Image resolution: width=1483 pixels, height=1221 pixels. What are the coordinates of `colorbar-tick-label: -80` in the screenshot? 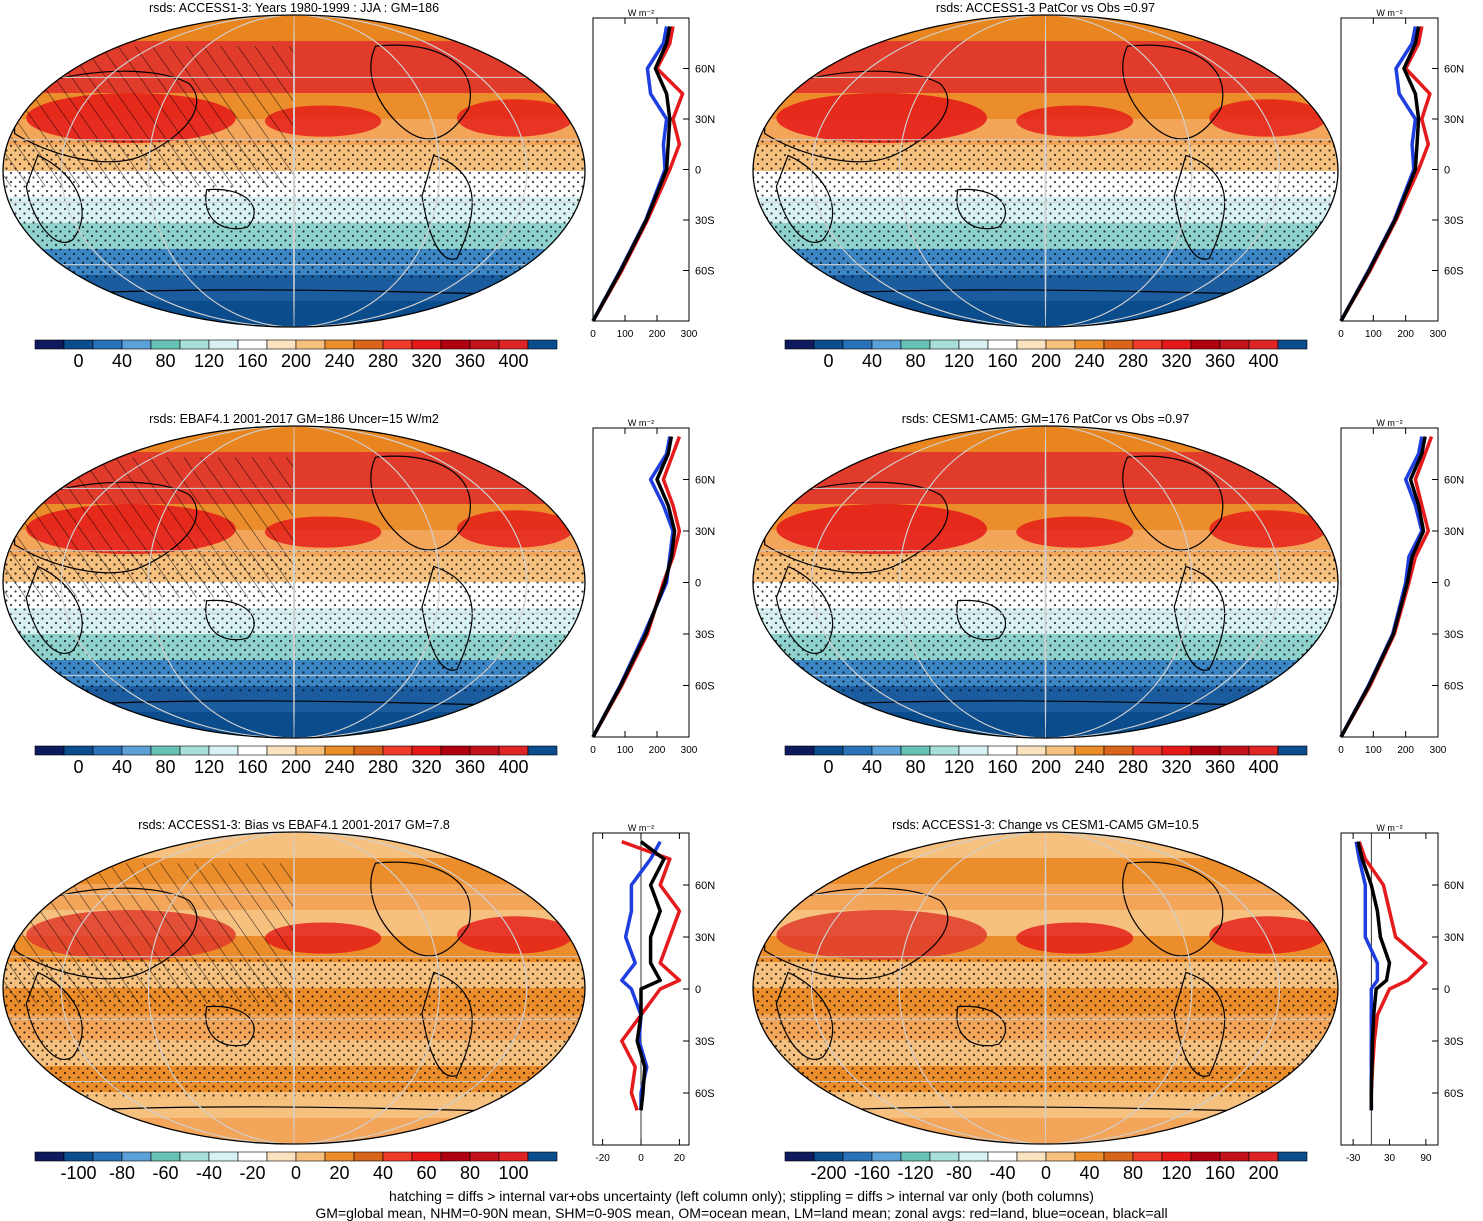 It's located at (959, 1173).